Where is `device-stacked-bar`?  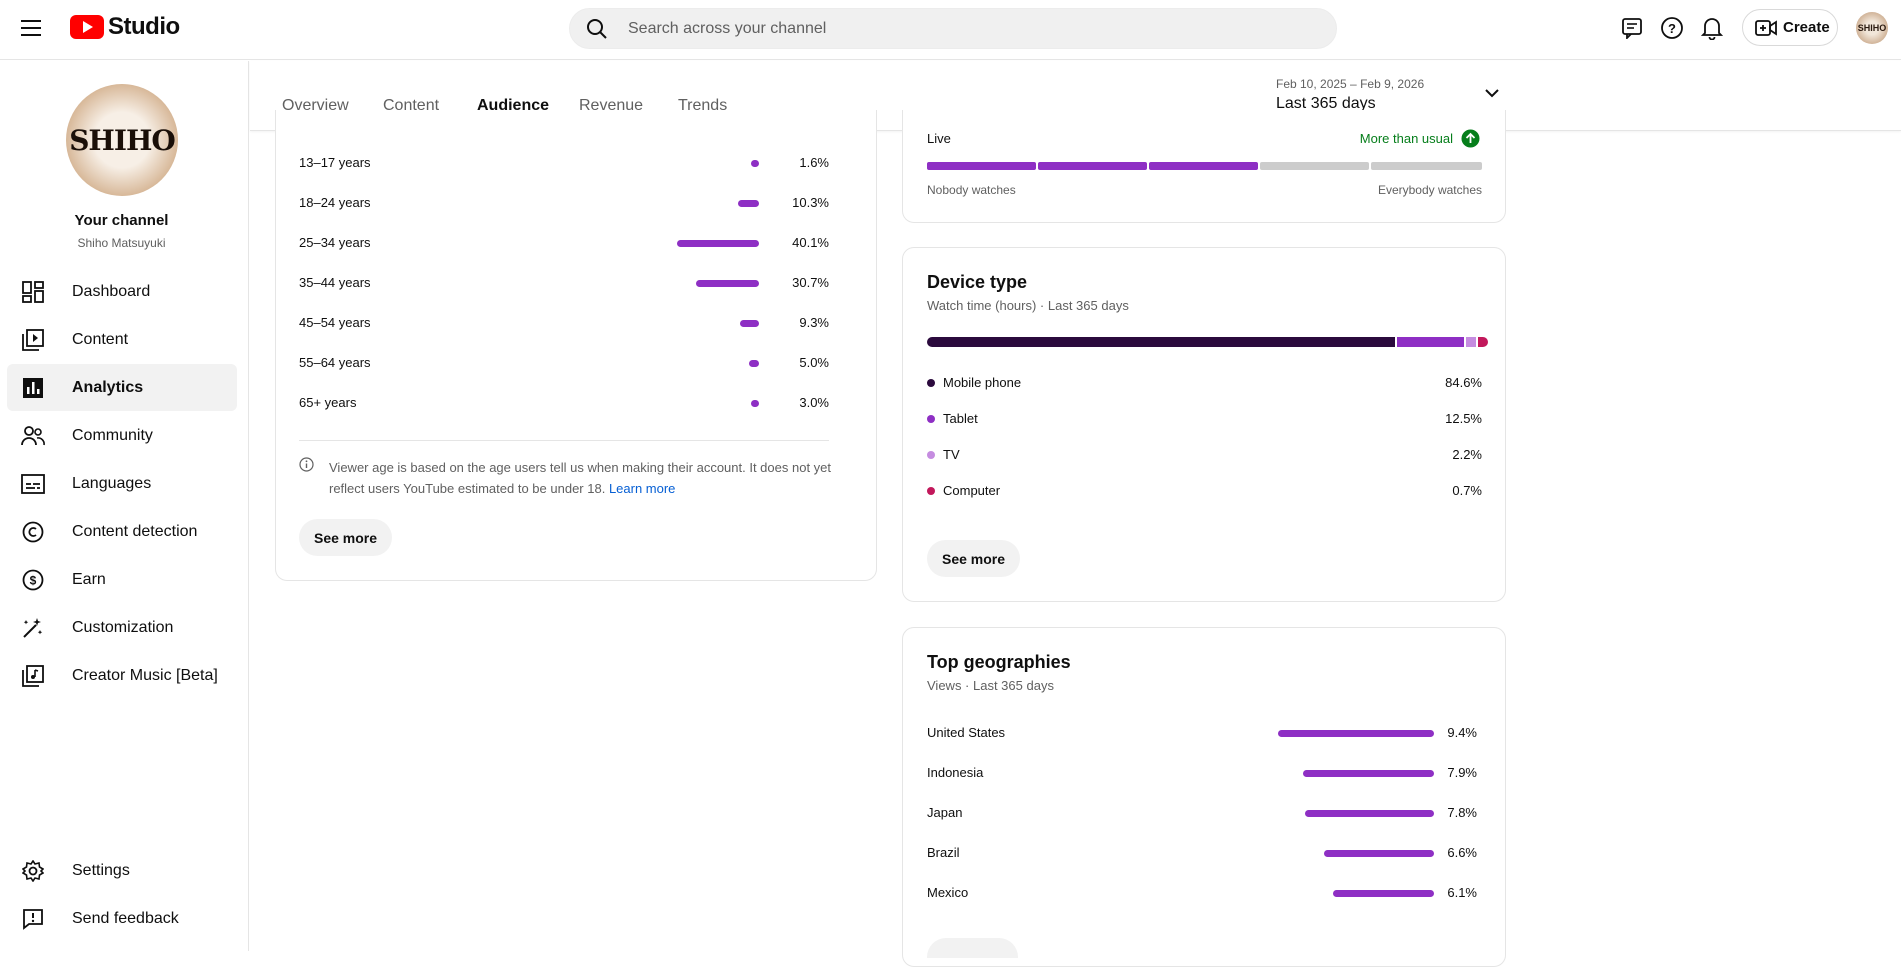 device-stacked-bar is located at coordinates (1208, 342).